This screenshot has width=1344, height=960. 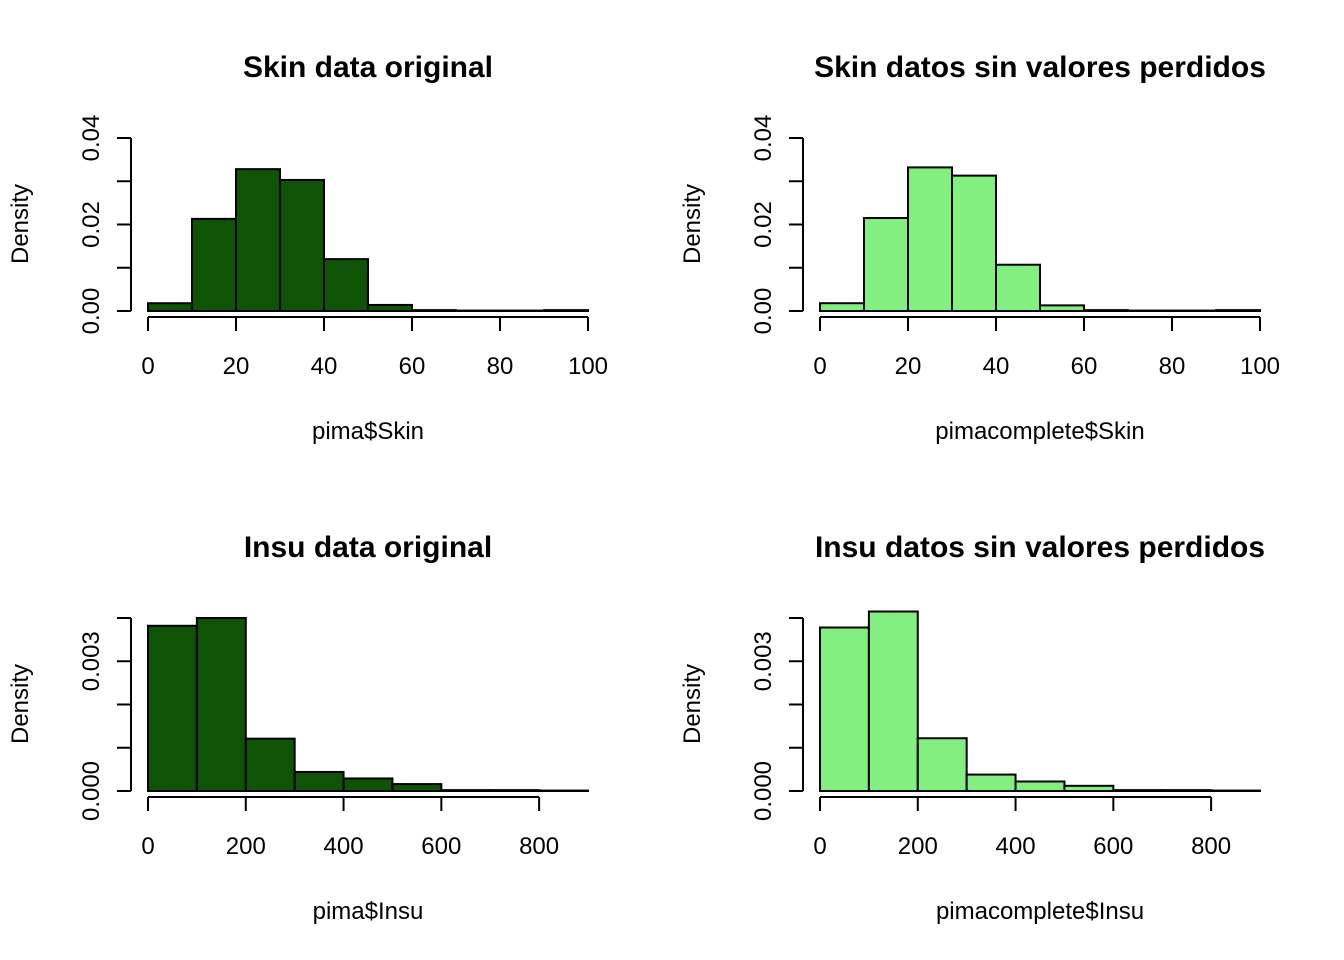 I want to click on panel-title: Skin datos sin valores perdidos, so click(x=1040, y=67).